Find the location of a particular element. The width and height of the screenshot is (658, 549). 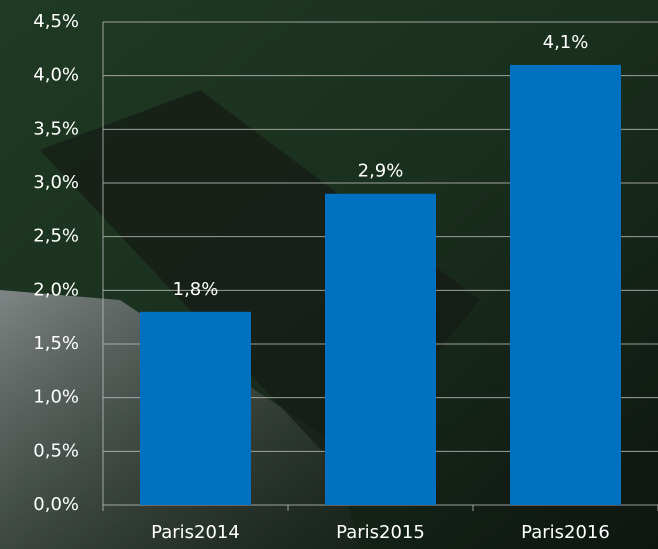

data-label: 2,9% is located at coordinates (381, 171).